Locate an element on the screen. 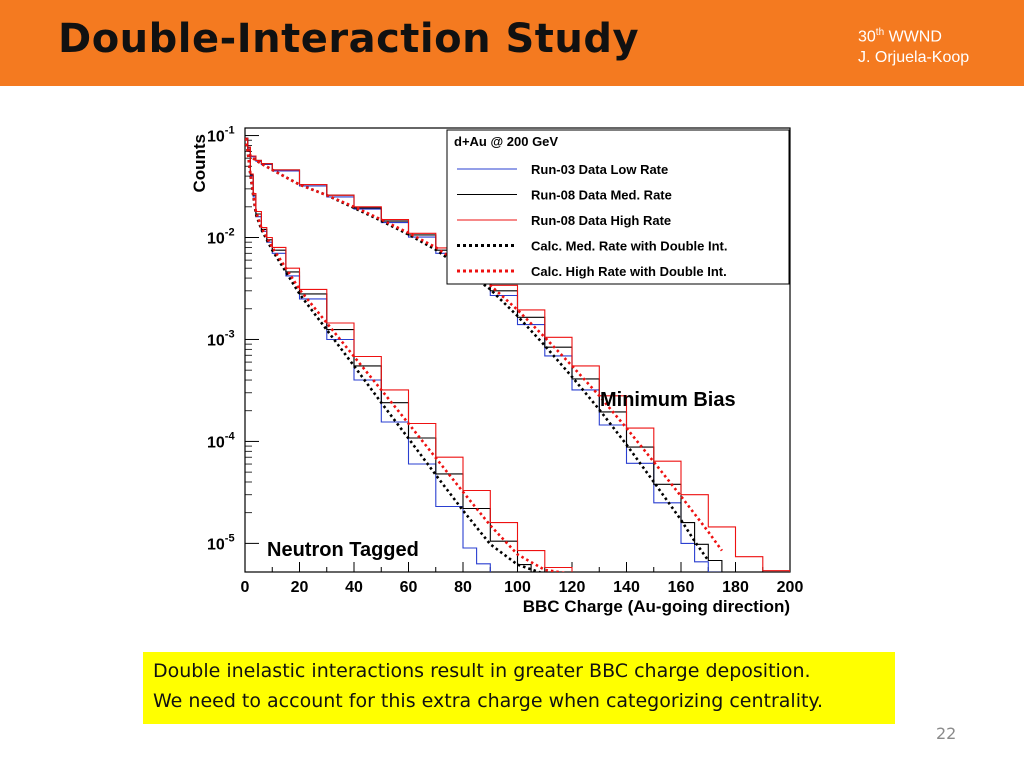 This screenshot has width=1024, height=768. conference-info: 30th WWND J. Orjuela-Koop is located at coordinates (913, 45).